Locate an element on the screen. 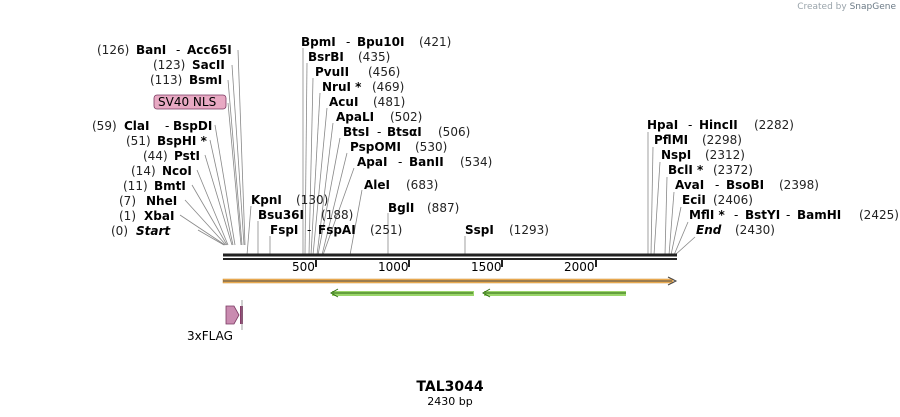  site-pos: (435) is located at coordinates (374, 57).